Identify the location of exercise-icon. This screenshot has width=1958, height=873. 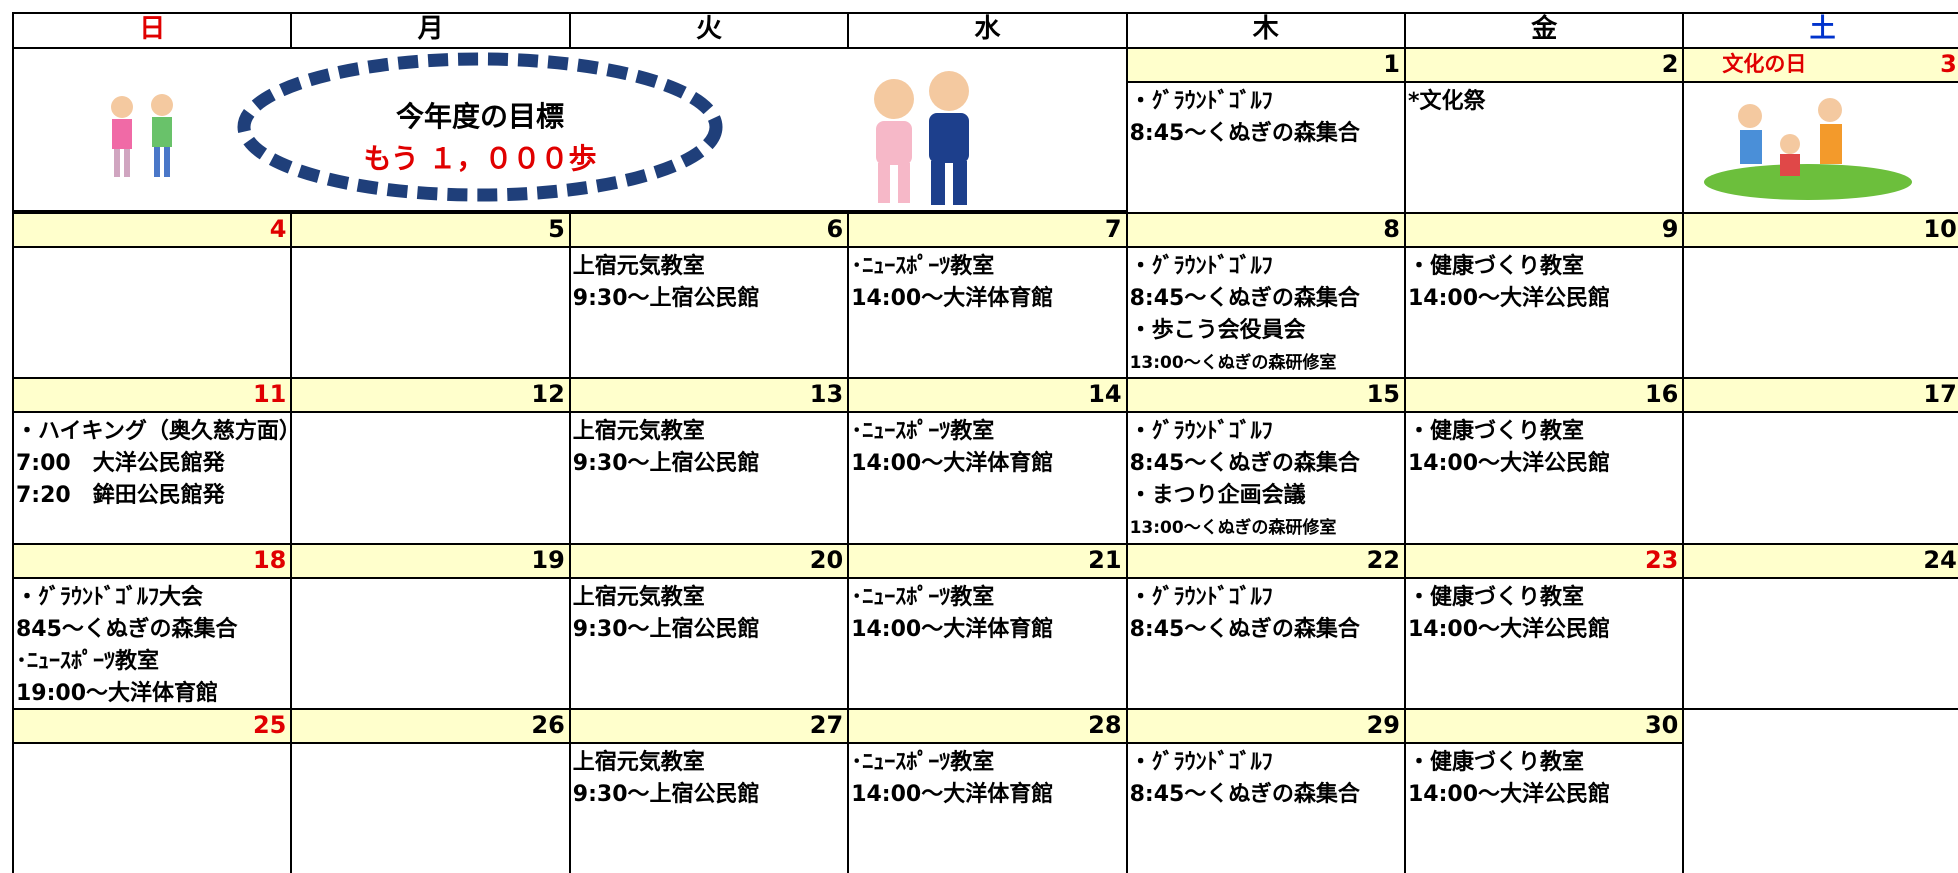
(1808, 149).